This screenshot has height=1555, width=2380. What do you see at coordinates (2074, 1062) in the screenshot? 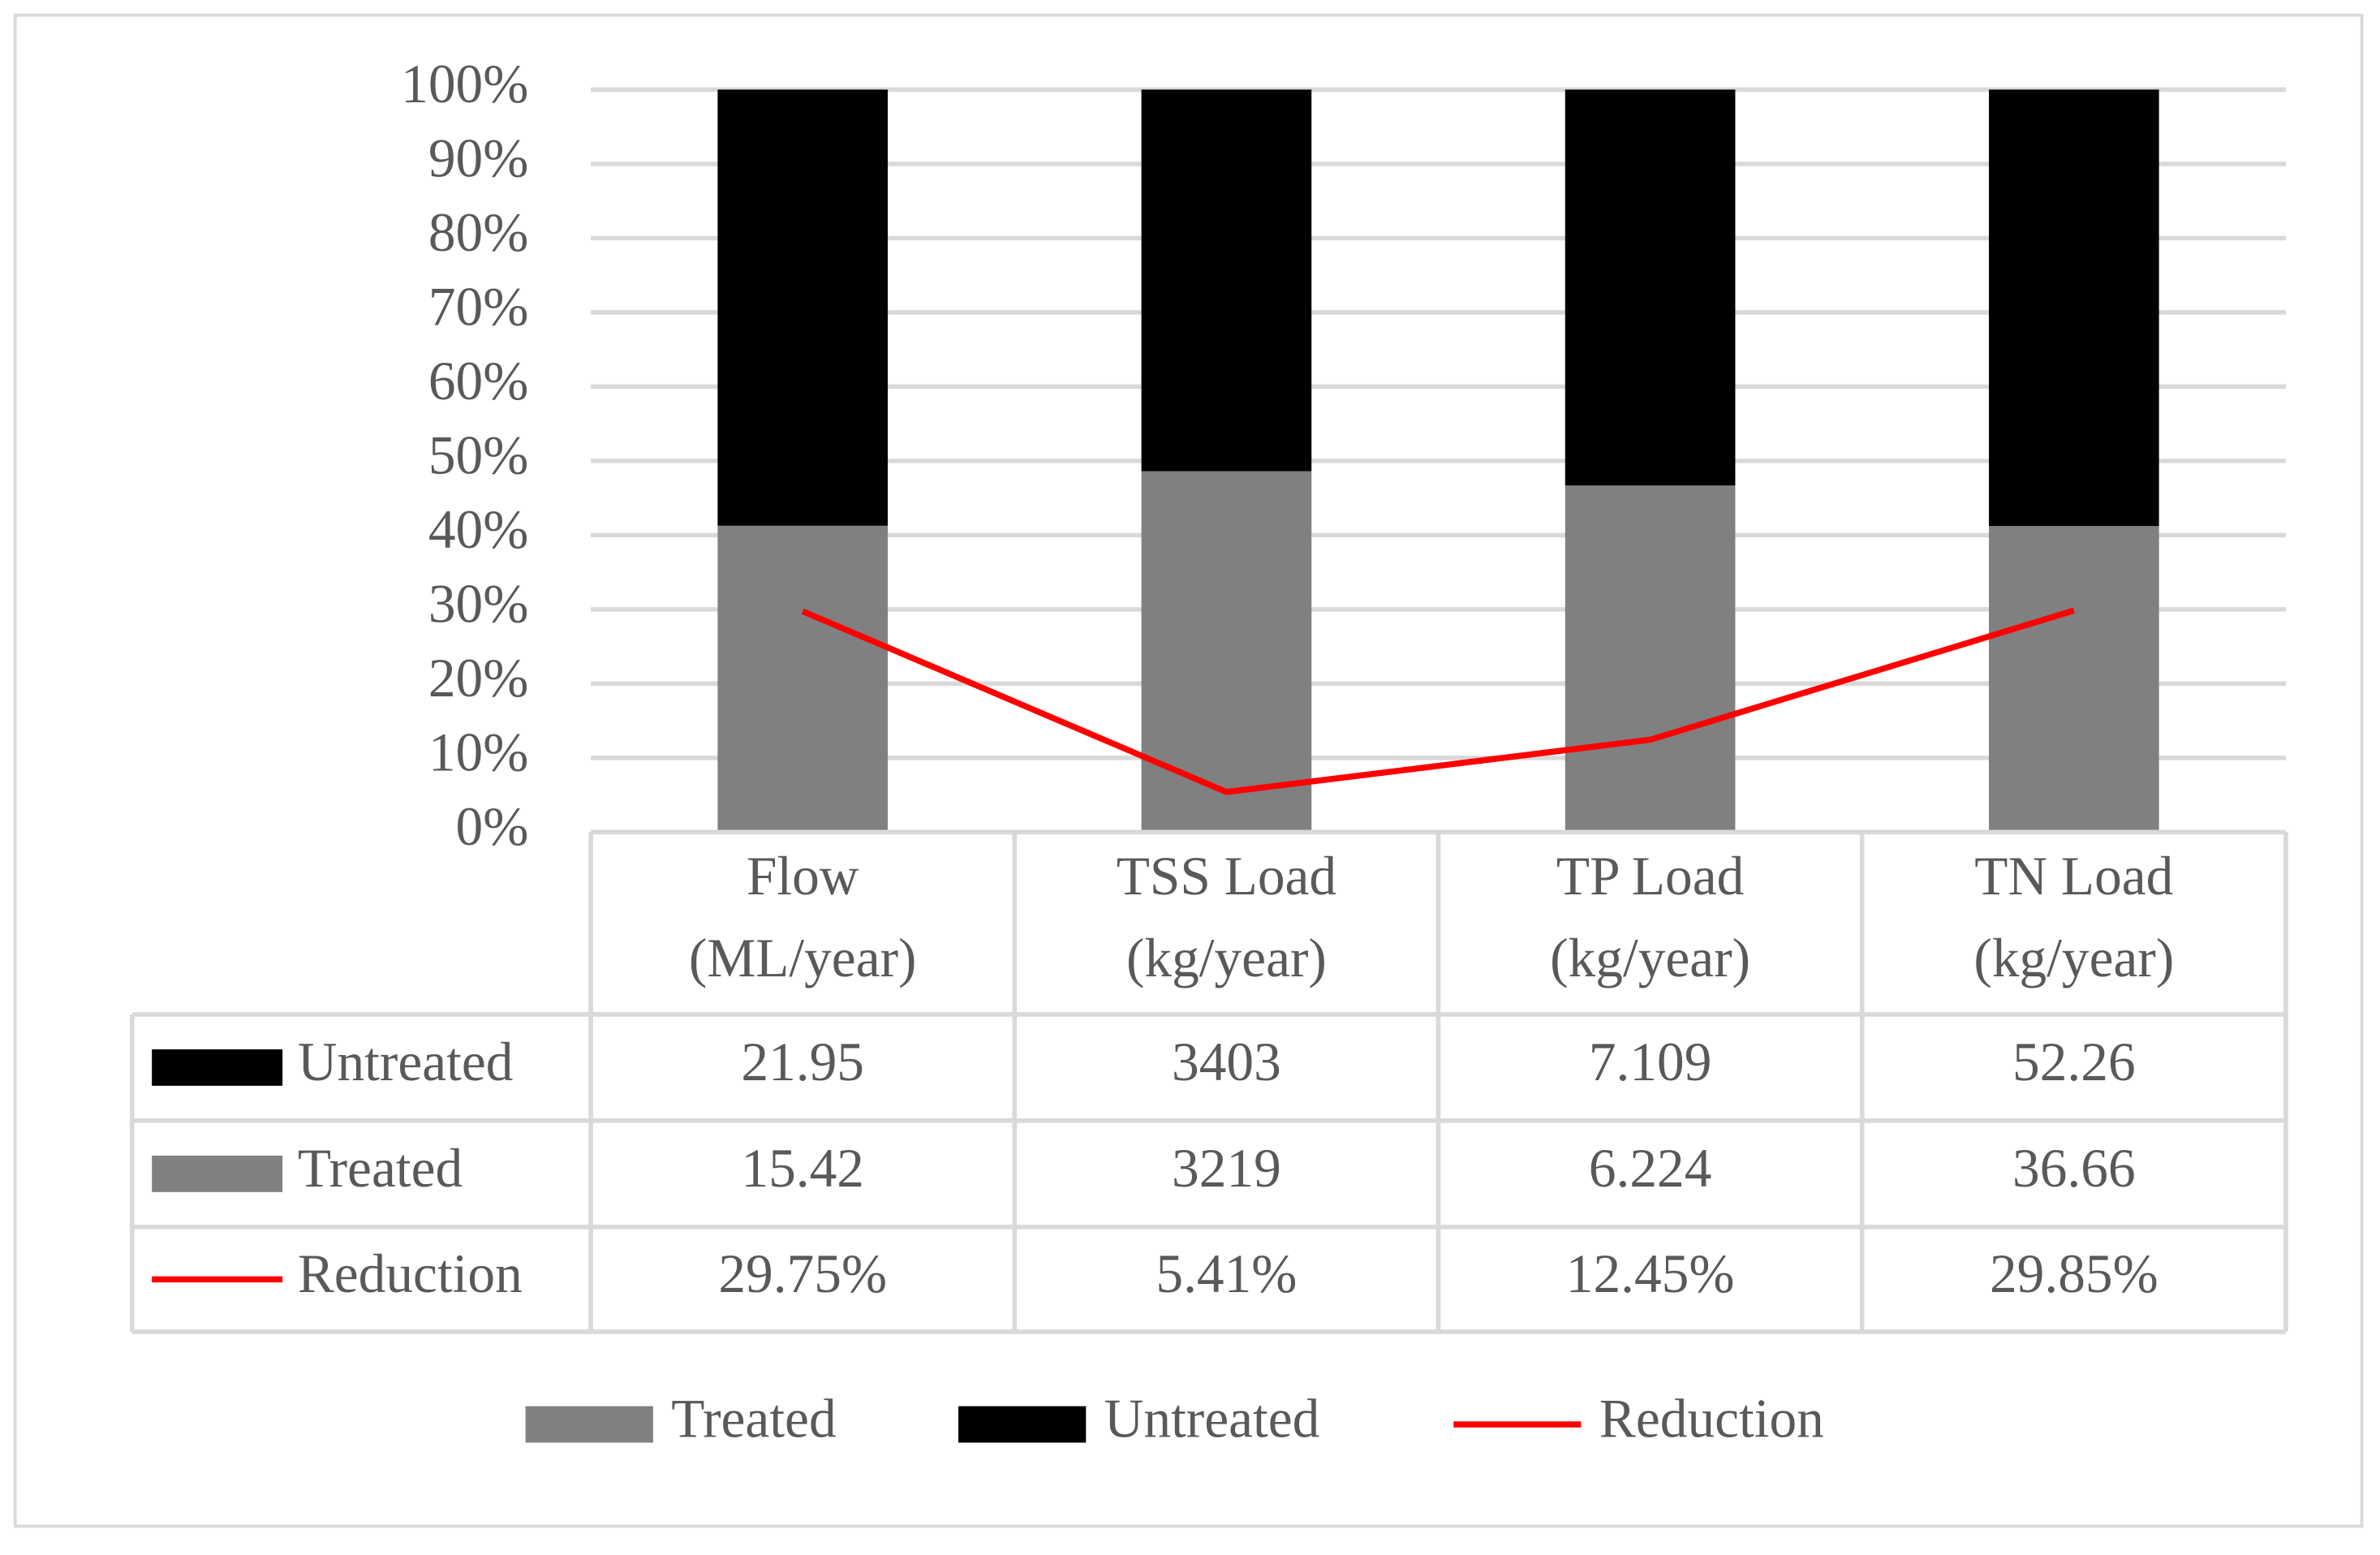
I see `table-cell: 52.26` at bounding box center [2074, 1062].